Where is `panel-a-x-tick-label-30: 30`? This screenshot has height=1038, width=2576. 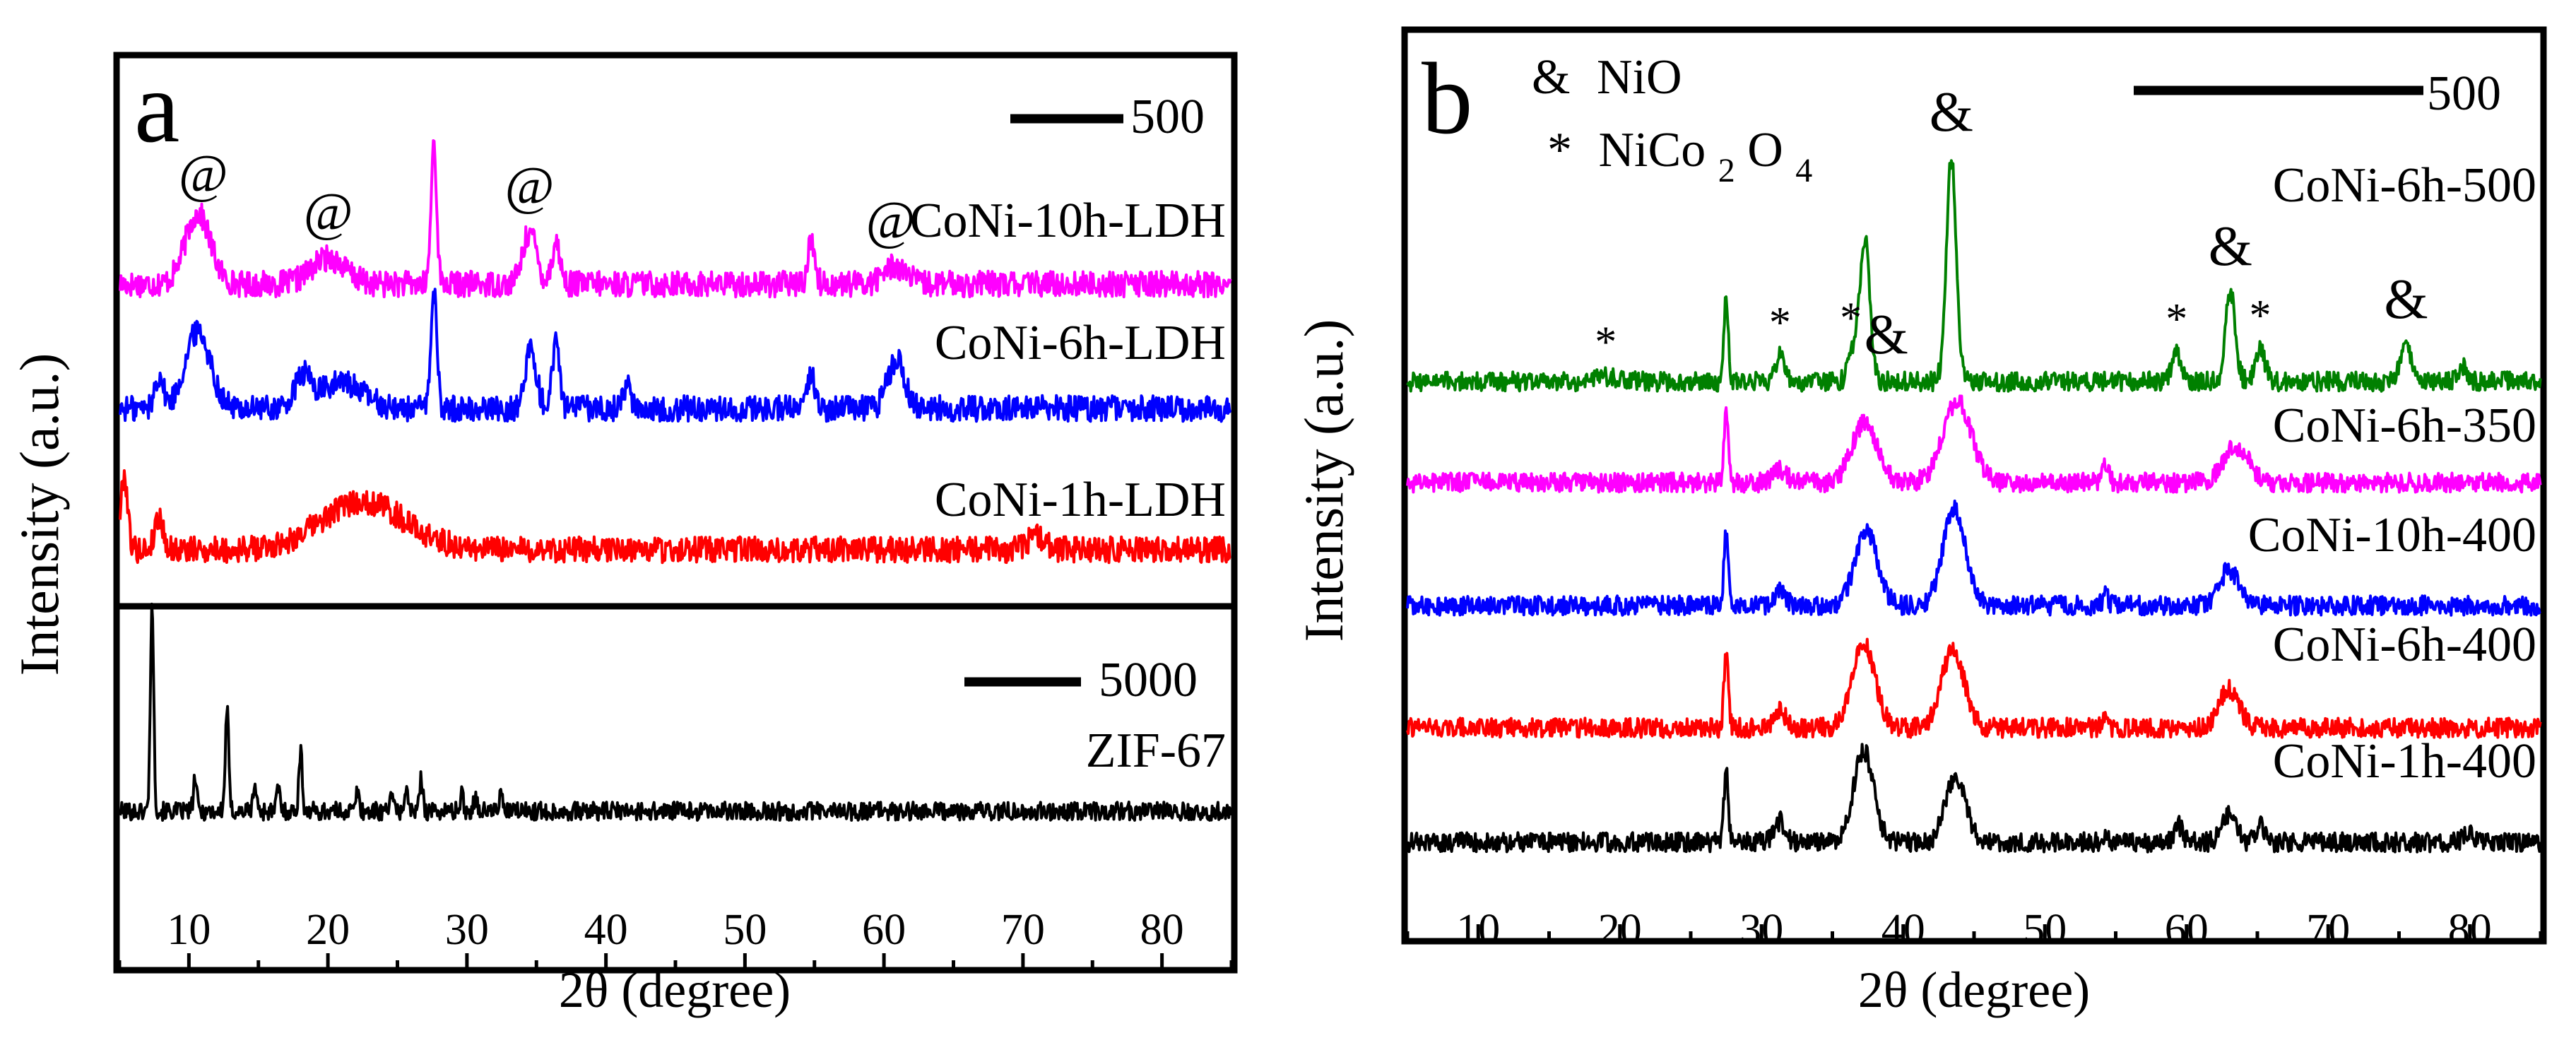 panel-a-x-tick-label-30: 30 is located at coordinates (467, 930).